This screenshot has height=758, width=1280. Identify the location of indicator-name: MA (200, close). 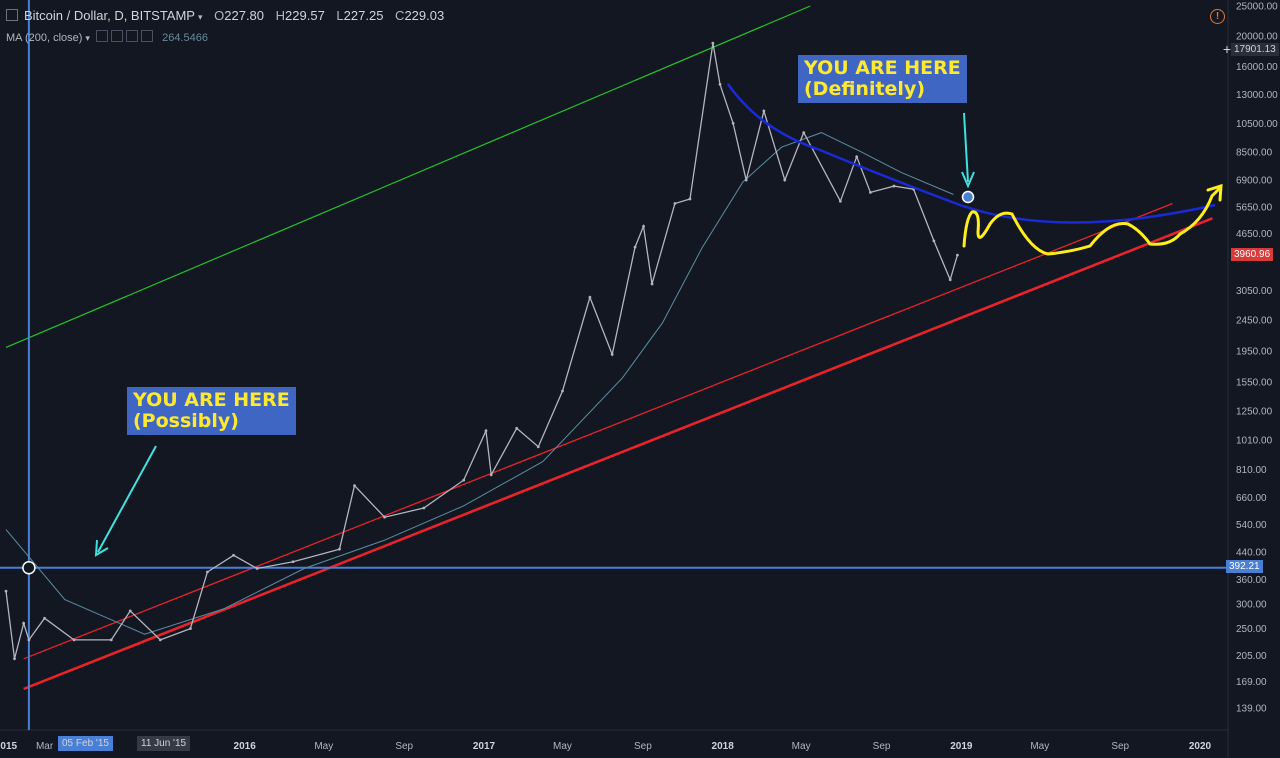
(44, 38).